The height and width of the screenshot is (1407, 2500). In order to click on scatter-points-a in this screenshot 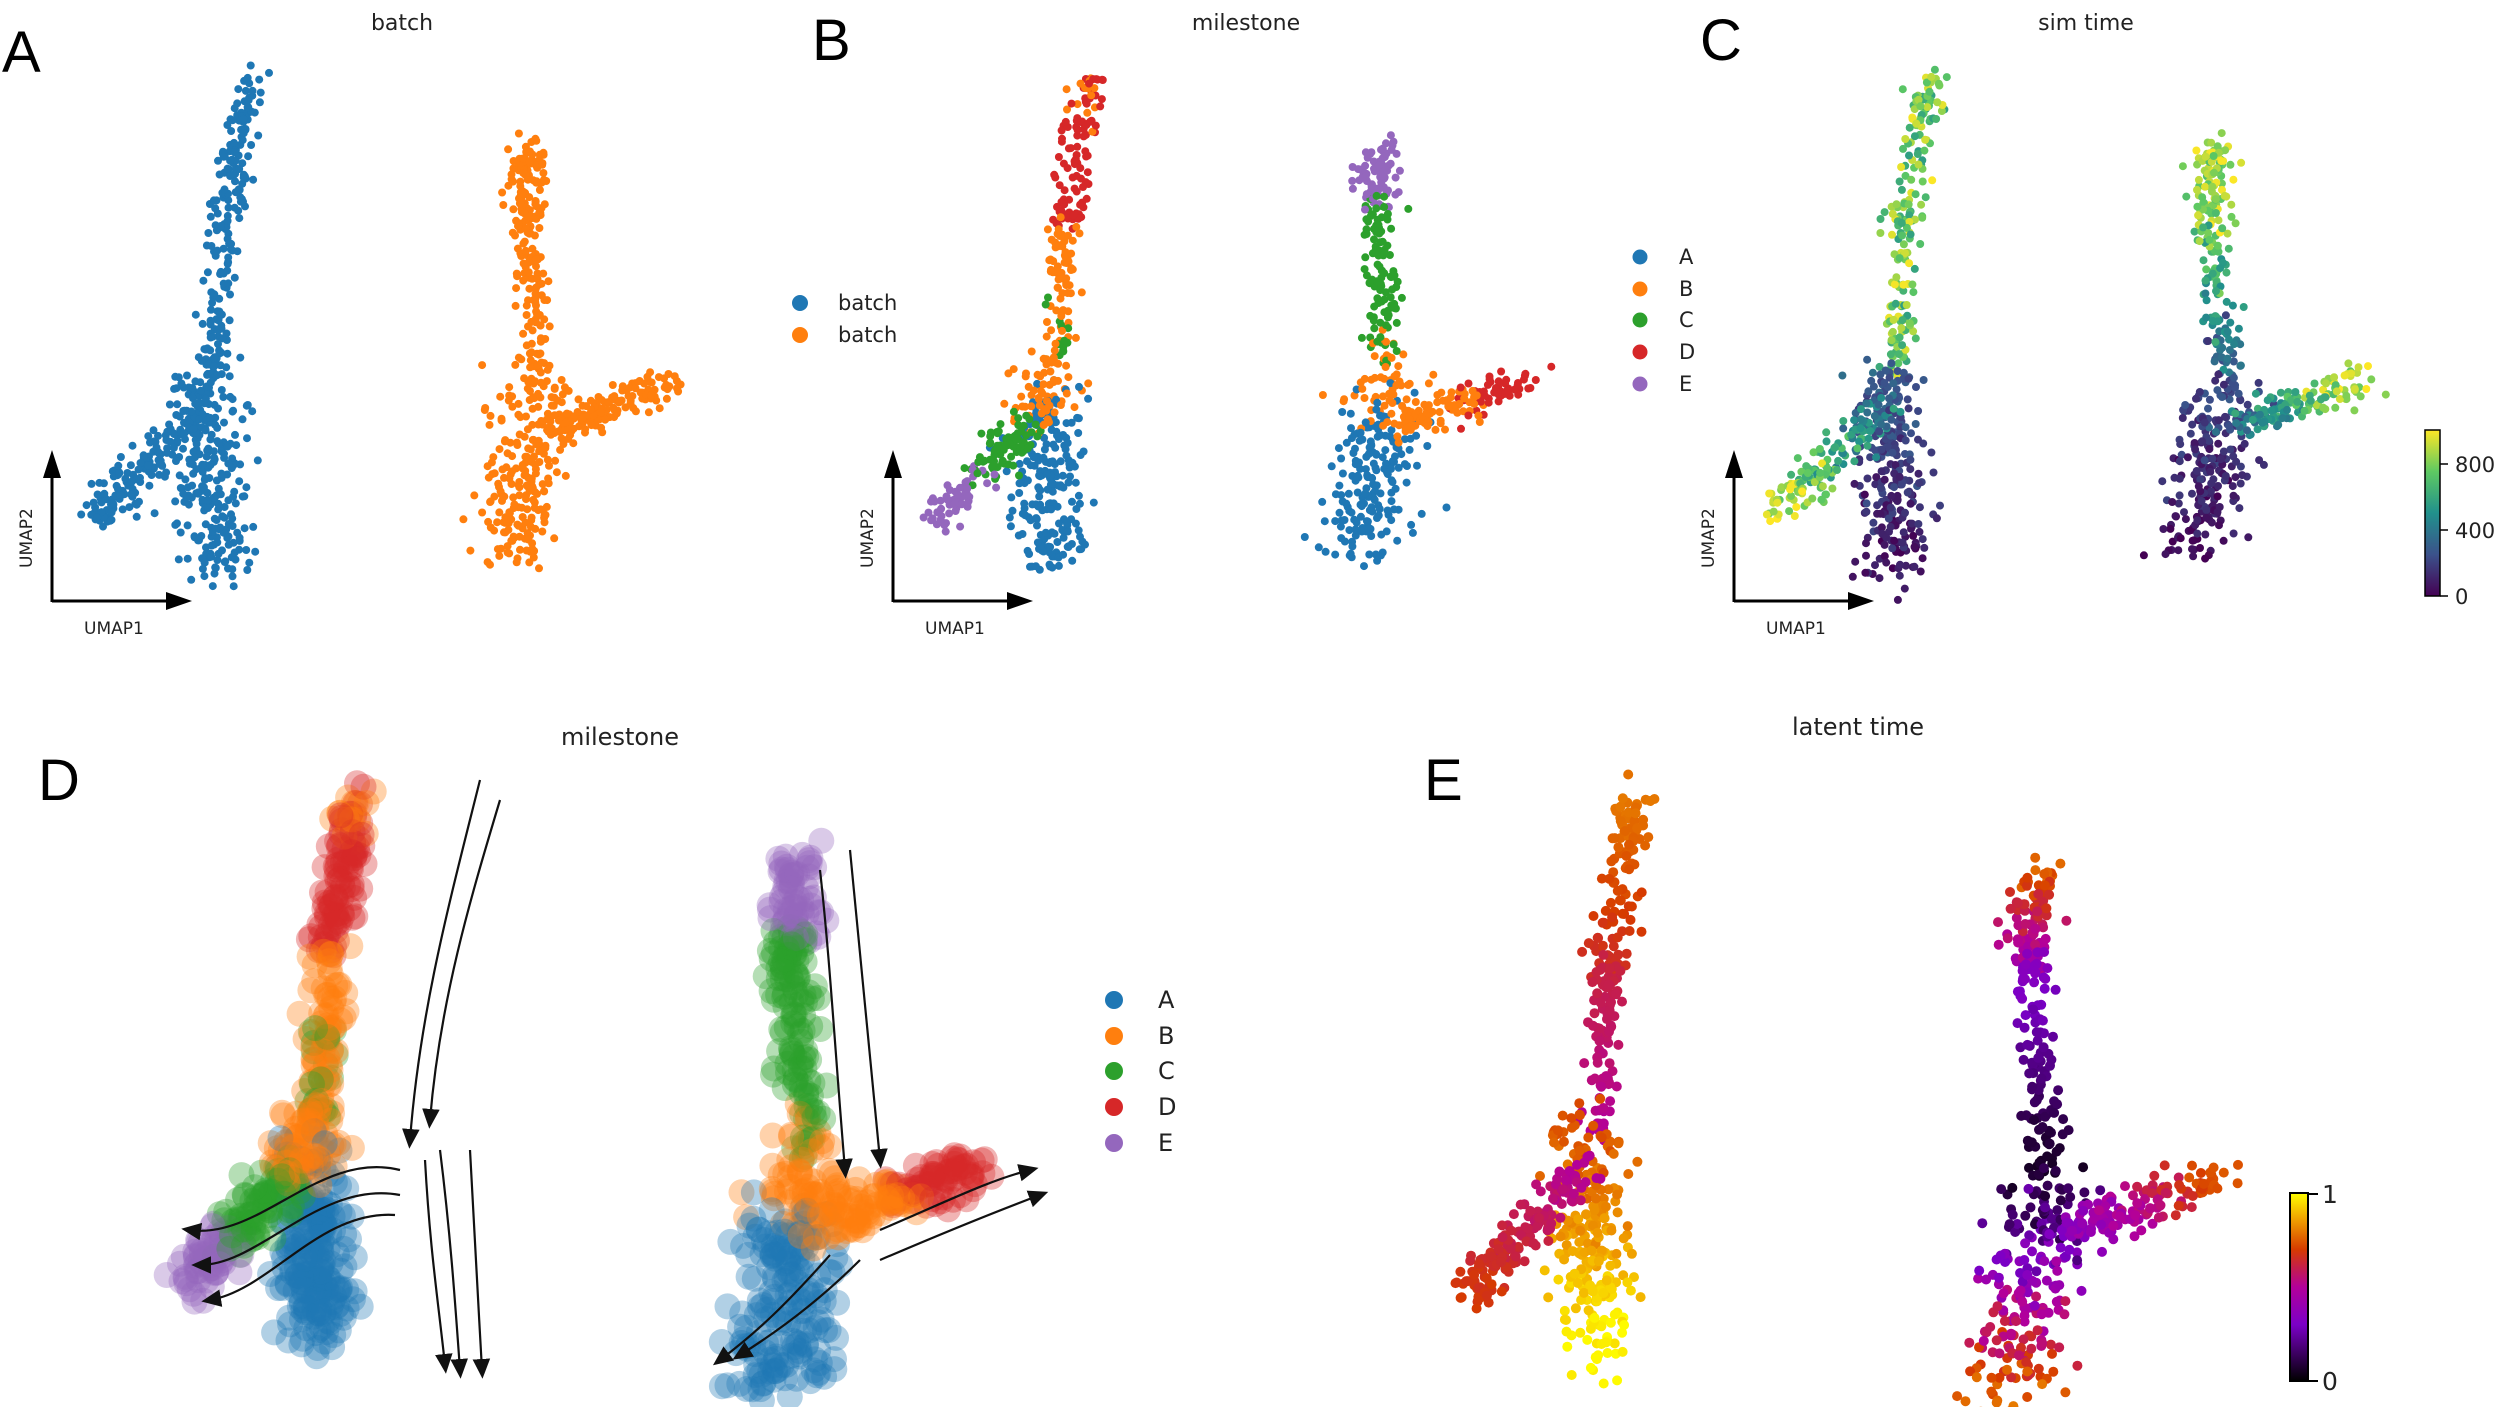, I will do `click(381, 326)`.